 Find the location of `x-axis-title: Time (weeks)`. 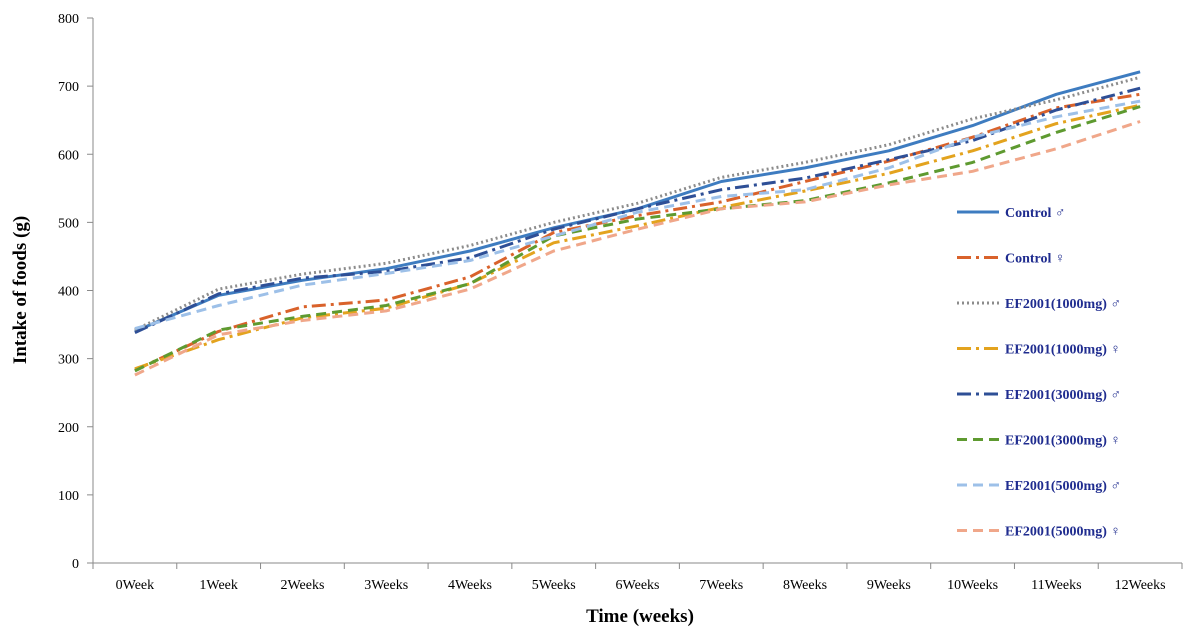

x-axis-title: Time (weeks) is located at coordinates (640, 616).